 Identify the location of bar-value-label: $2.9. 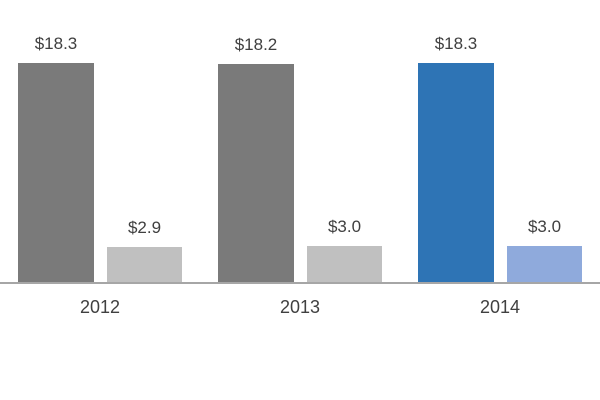
(144, 227).